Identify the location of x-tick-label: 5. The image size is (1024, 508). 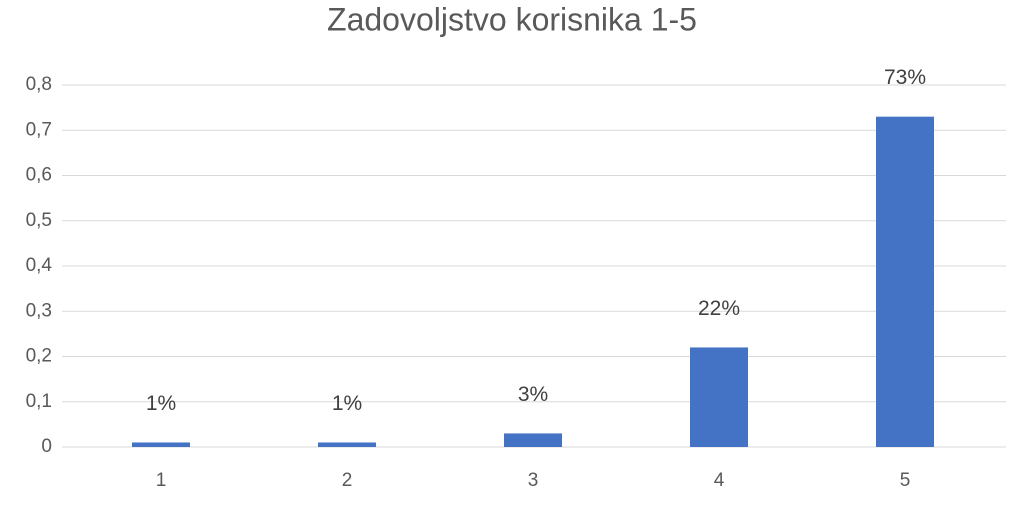
(905, 480).